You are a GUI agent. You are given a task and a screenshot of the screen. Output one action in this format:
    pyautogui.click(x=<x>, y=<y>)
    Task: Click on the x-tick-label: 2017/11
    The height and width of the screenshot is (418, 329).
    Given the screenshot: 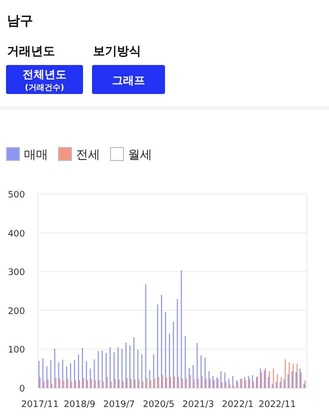 What is the action you would take?
    pyautogui.click(x=40, y=405)
    